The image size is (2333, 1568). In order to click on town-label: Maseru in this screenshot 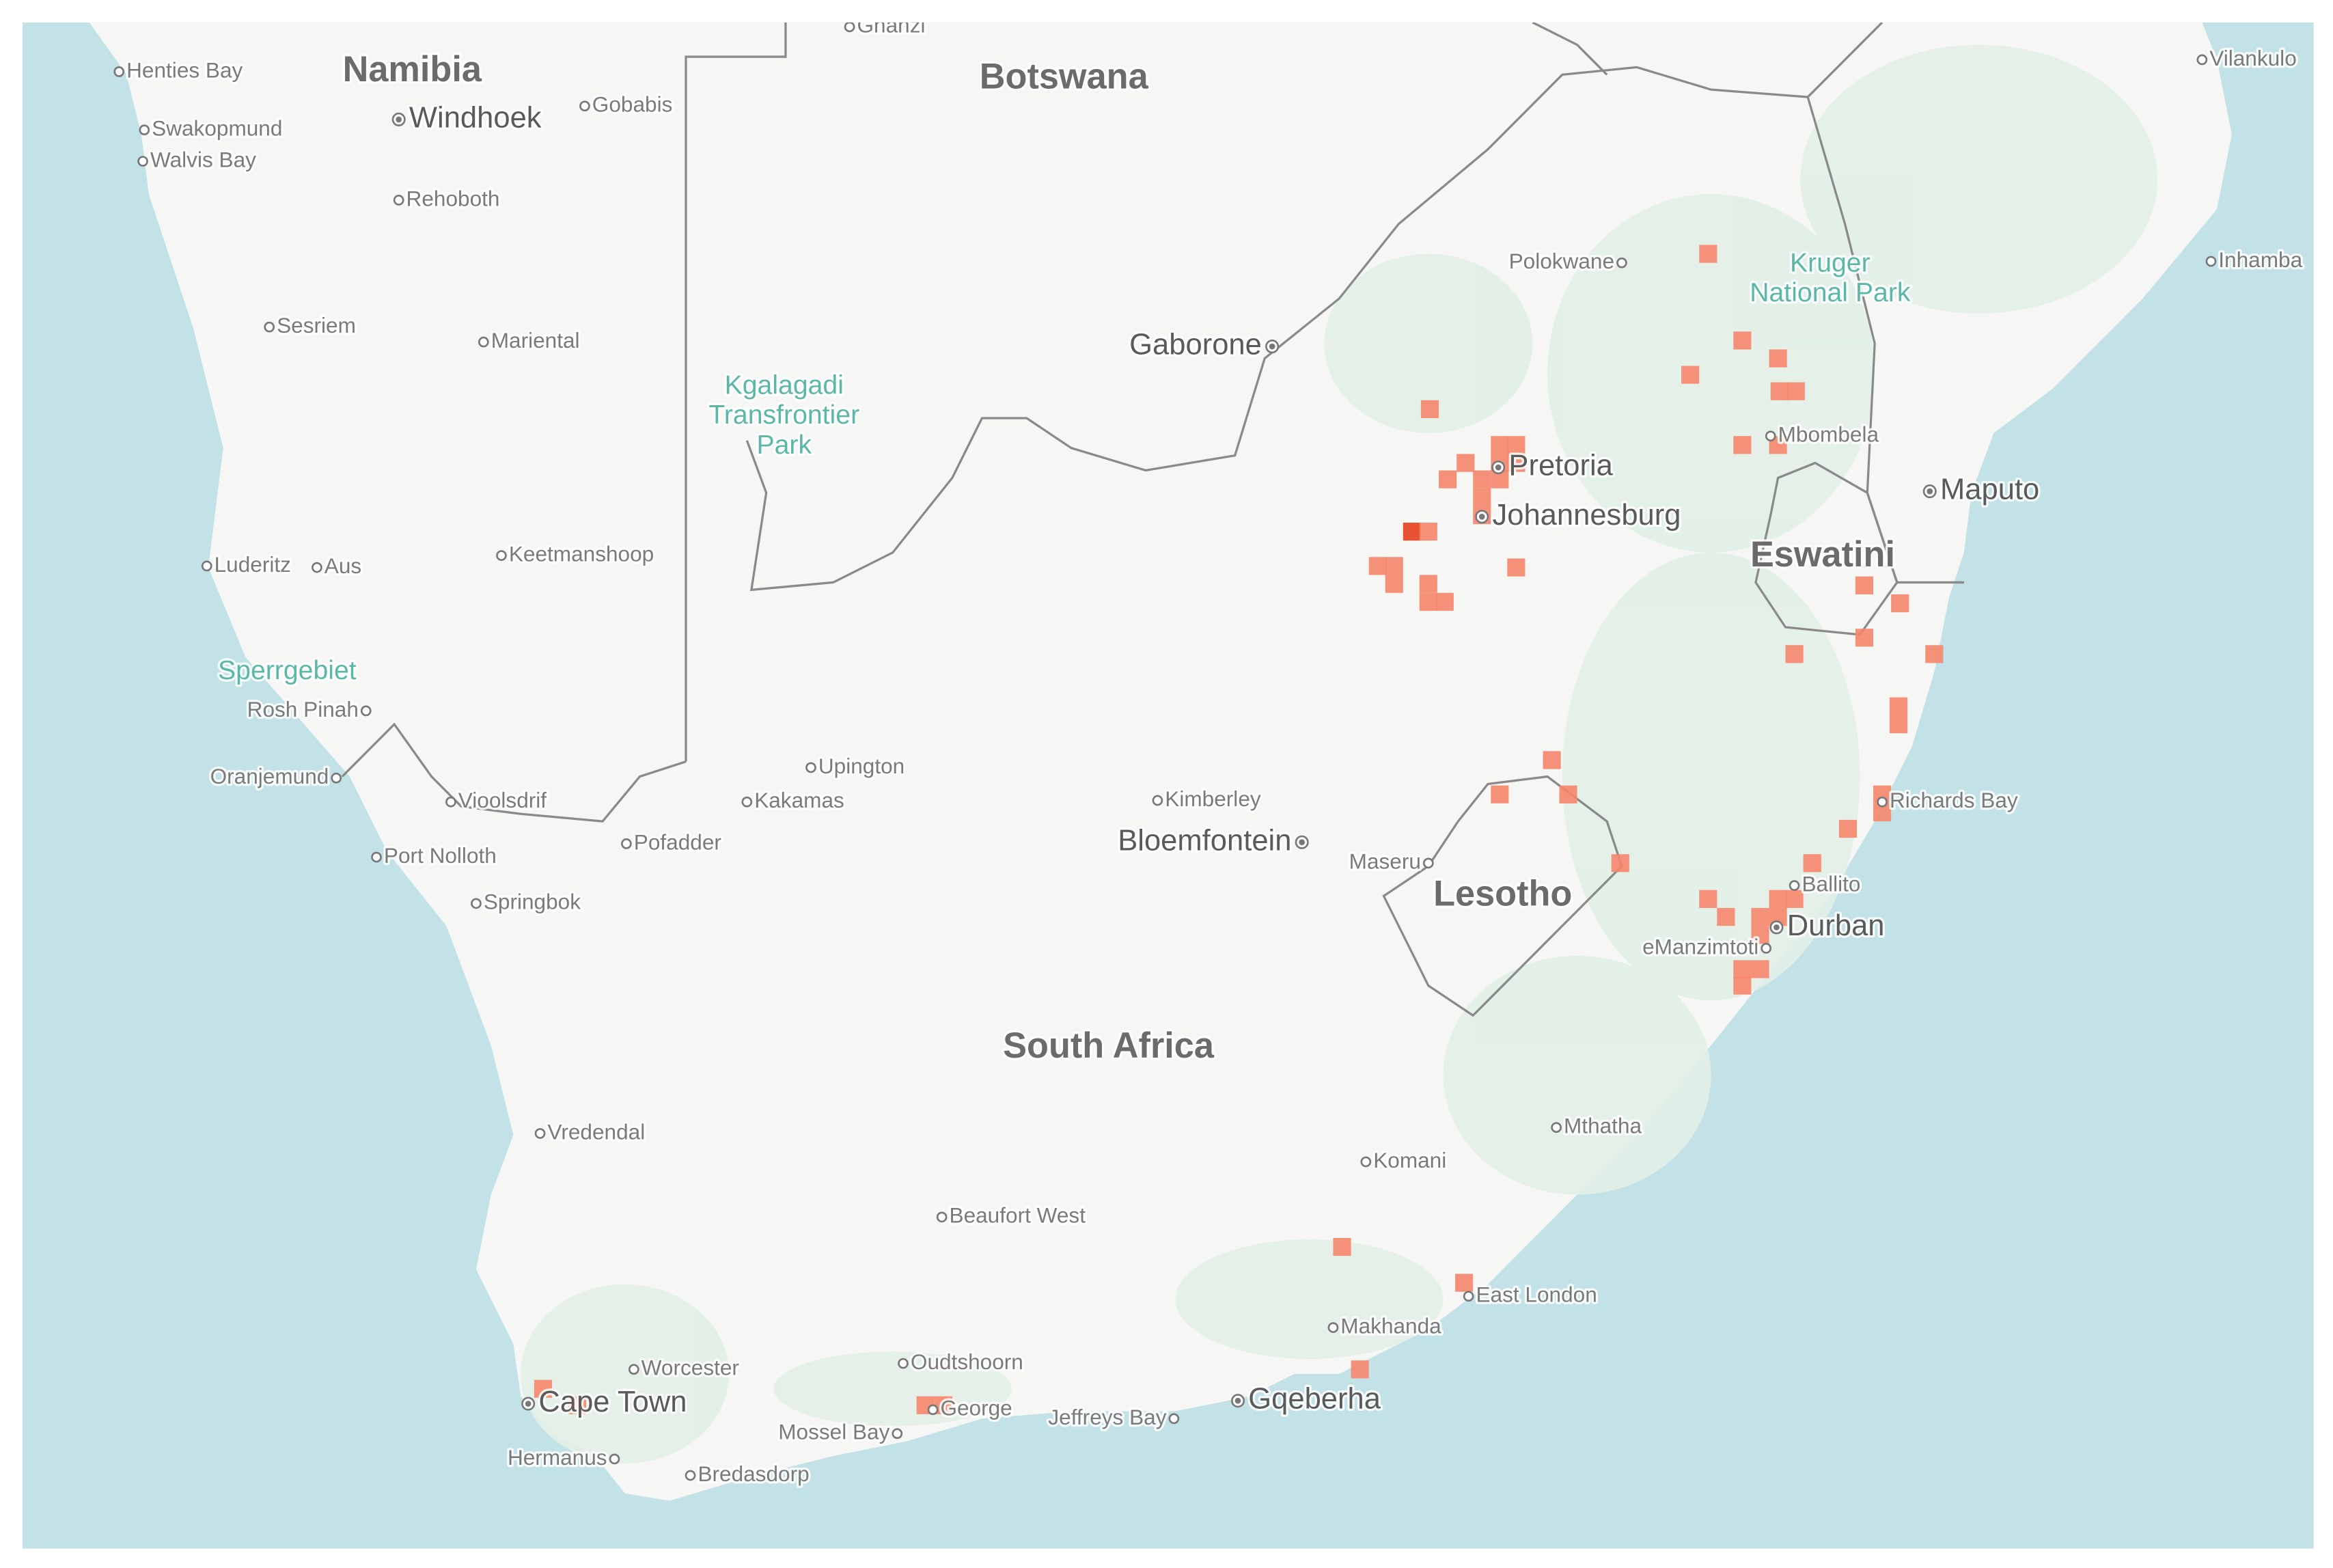, I will do `click(1385, 862)`.